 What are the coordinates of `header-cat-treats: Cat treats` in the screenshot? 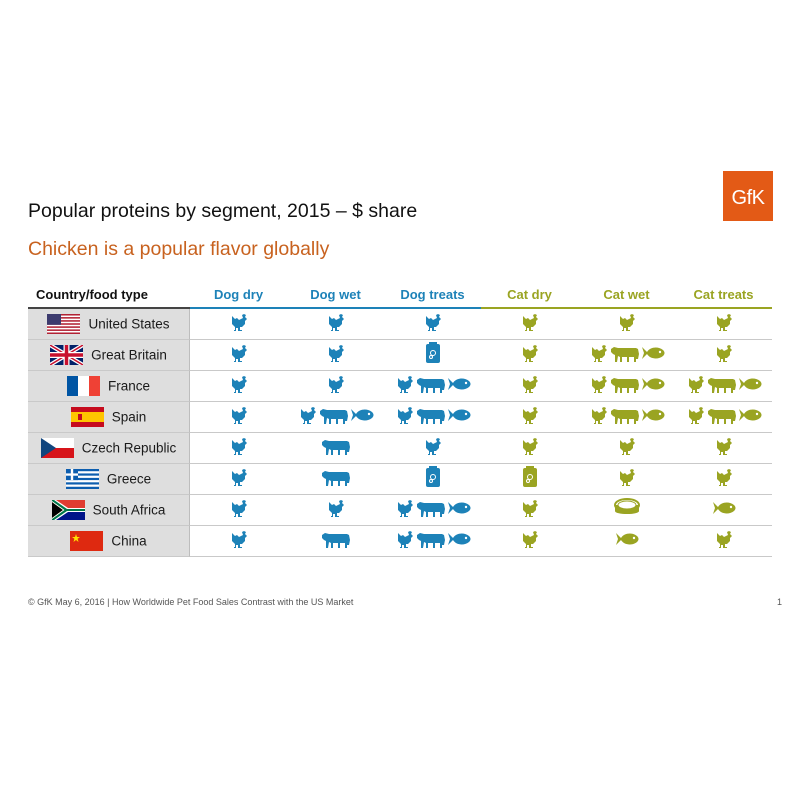 It's located at (723, 295).